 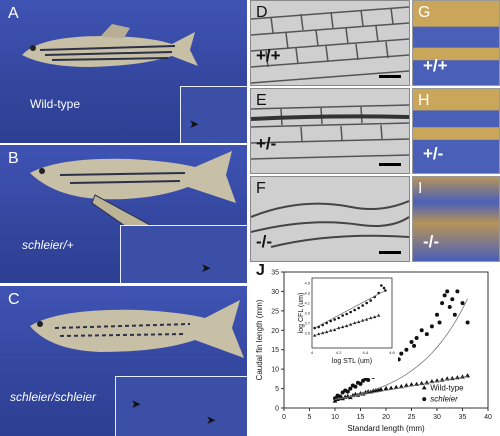 I want to click on inset-x-tick-label: 4.4, so click(x=366, y=352).